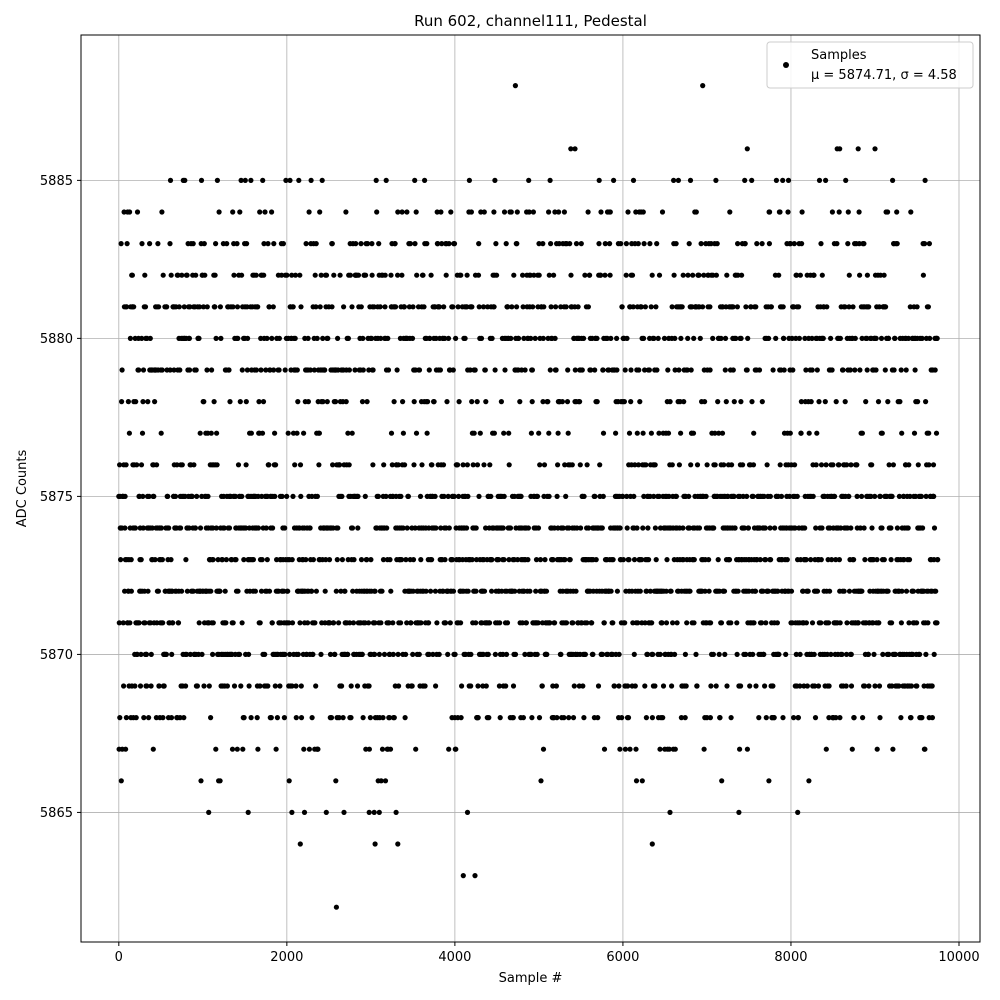 The image size is (1000, 1000). What do you see at coordinates (531, 978) in the screenshot?
I see `x-axis-label: Sample #` at bounding box center [531, 978].